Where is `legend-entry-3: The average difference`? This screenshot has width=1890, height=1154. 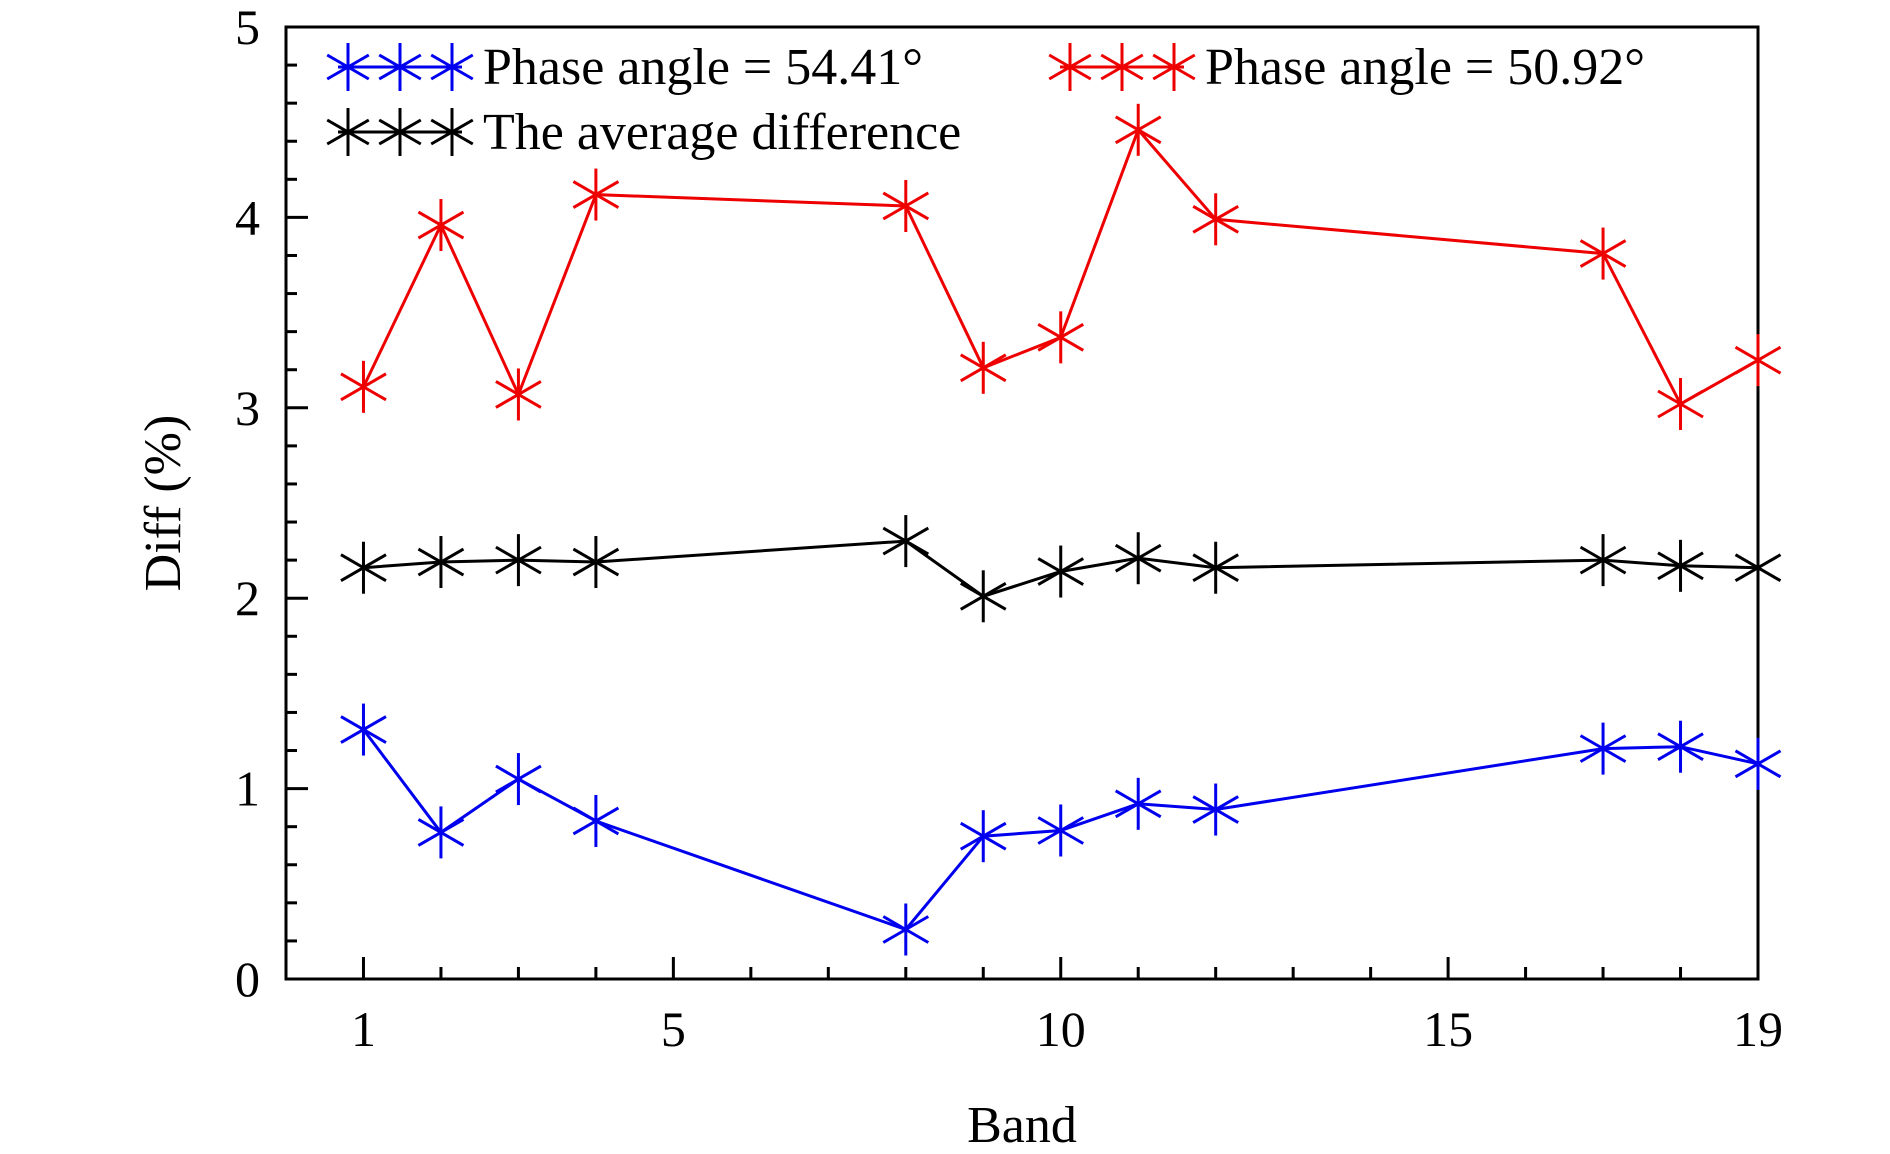
legend-entry-3: The average difference is located at coordinates (643, 132).